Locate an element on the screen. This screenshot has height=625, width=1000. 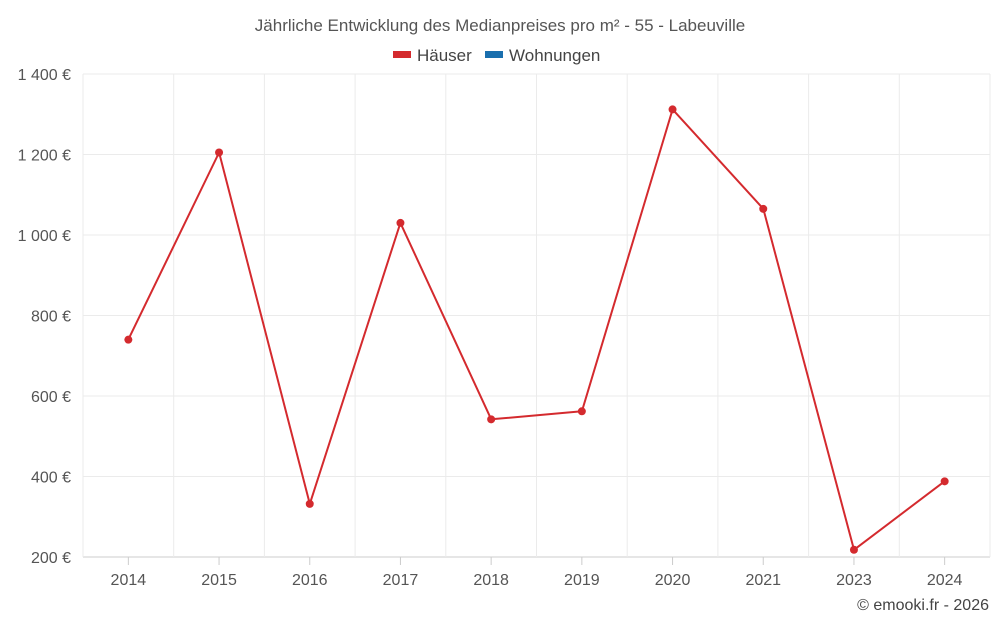
y-tick-label: 1 000 € is located at coordinates (44, 236).